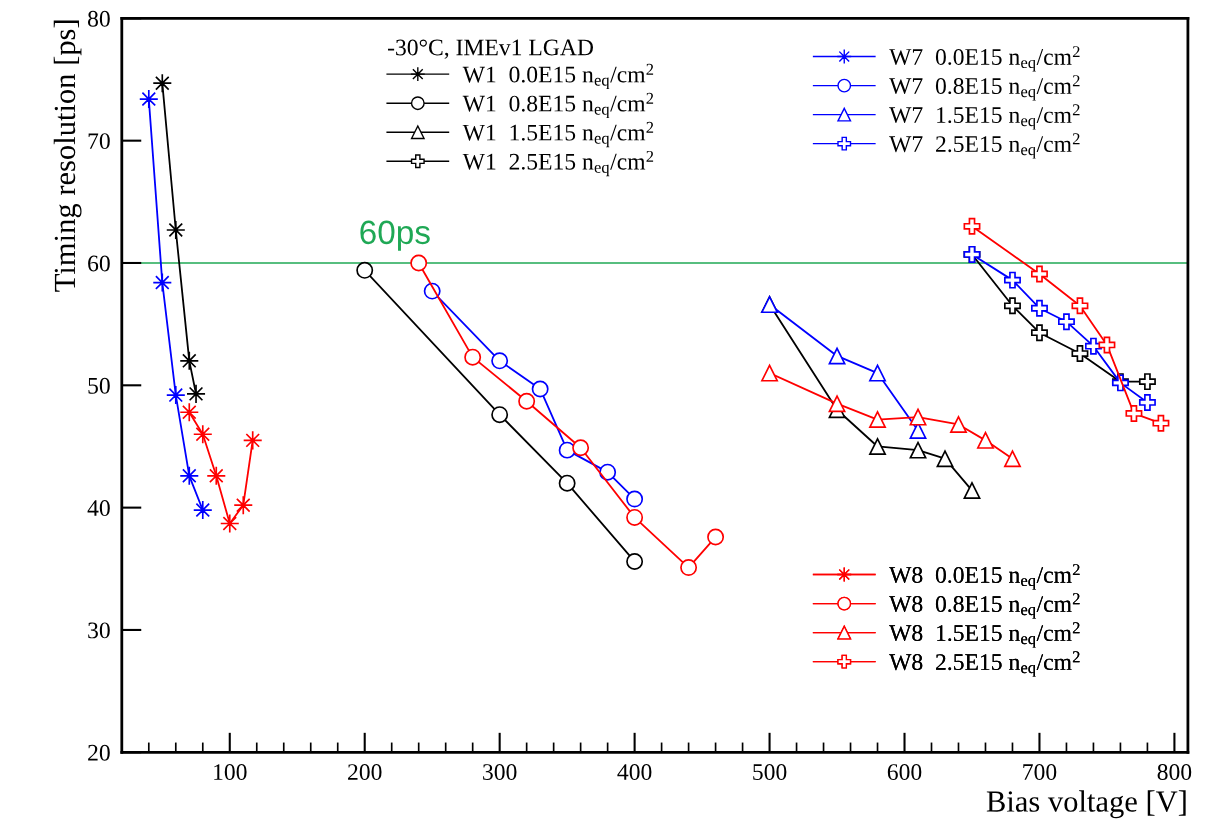  What do you see at coordinates (99, 263) in the screenshot?
I see `y-tick-label: 60` at bounding box center [99, 263].